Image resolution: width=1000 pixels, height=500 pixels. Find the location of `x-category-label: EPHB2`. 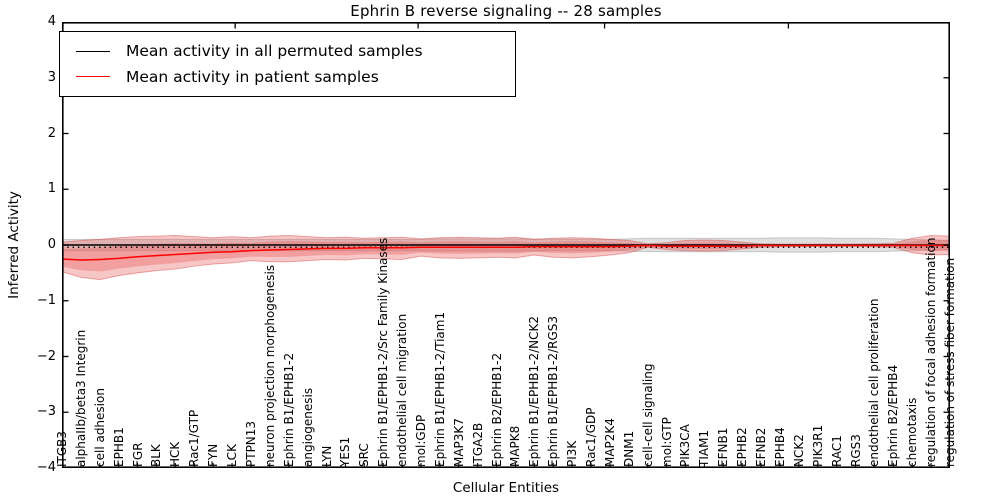

x-category-label: EPHB2 is located at coordinates (742, 447).